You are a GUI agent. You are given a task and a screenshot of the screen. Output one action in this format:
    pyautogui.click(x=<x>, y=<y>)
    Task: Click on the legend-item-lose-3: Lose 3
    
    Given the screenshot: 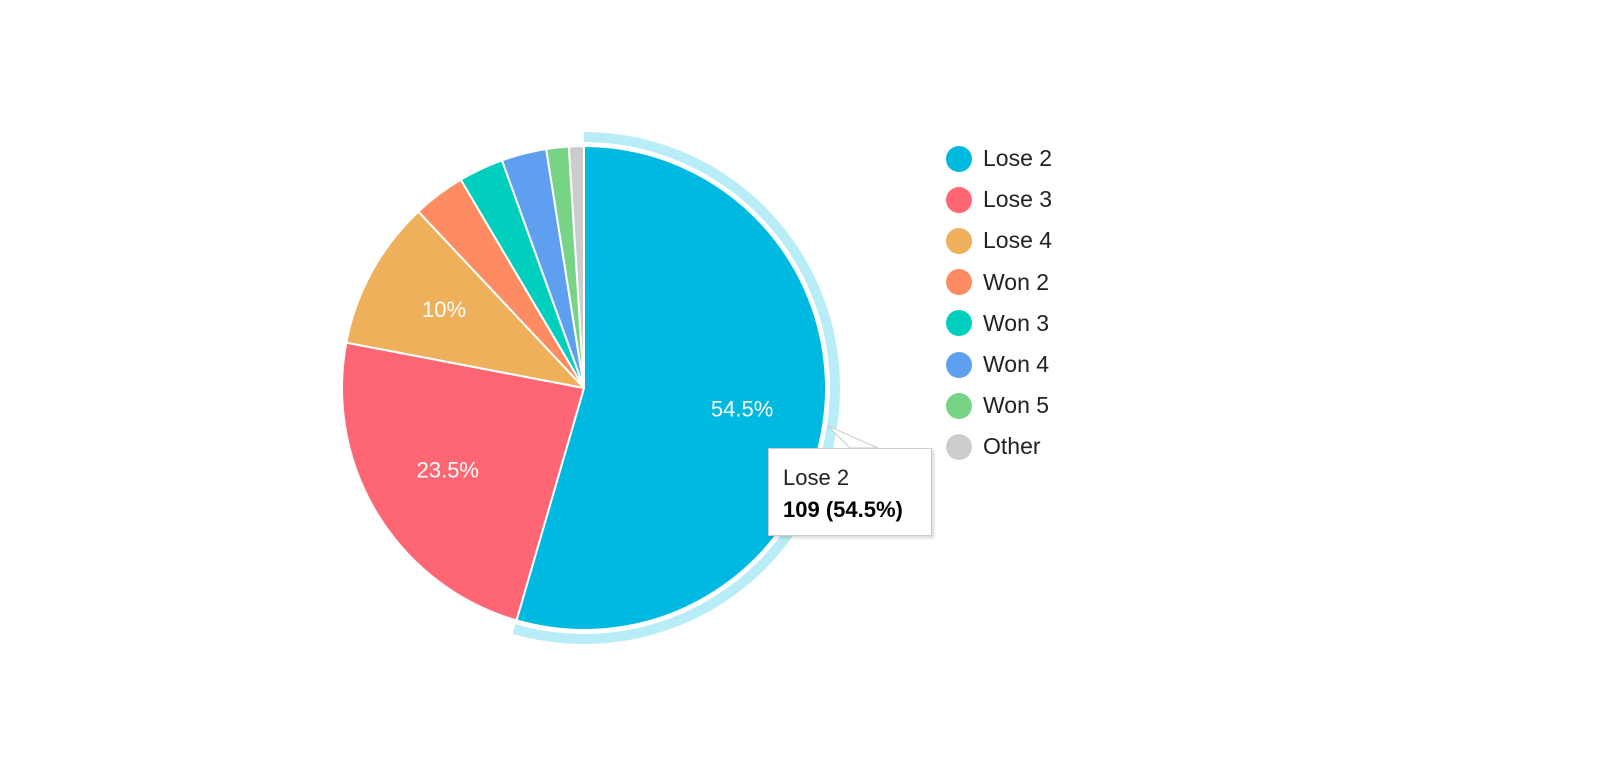 What is the action you would take?
    pyautogui.click(x=1046, y=199)
    